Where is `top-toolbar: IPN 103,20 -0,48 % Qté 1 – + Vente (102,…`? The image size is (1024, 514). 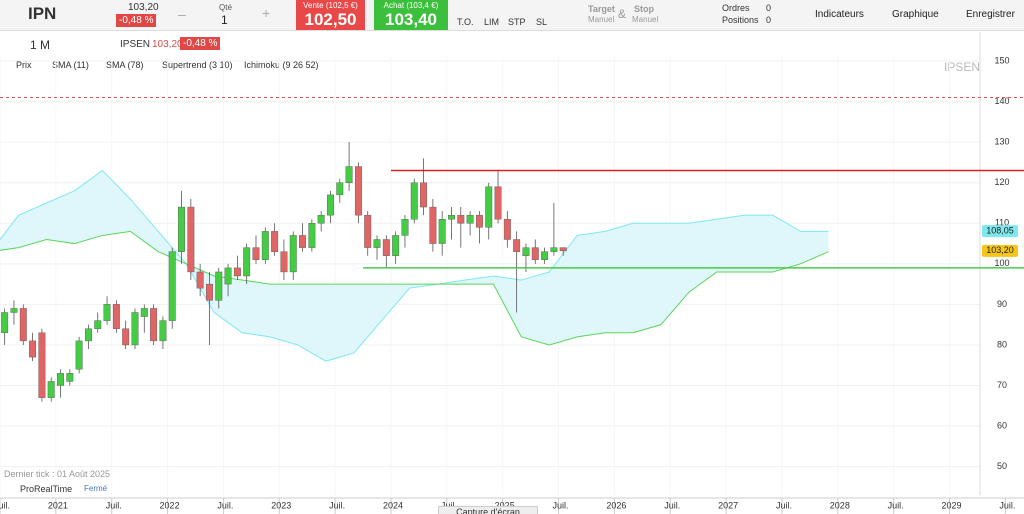 top-toolbar: IPN 103,20 -0,48 % Qté 1 – + Vente (102,… is located at coordinates (512, 15).